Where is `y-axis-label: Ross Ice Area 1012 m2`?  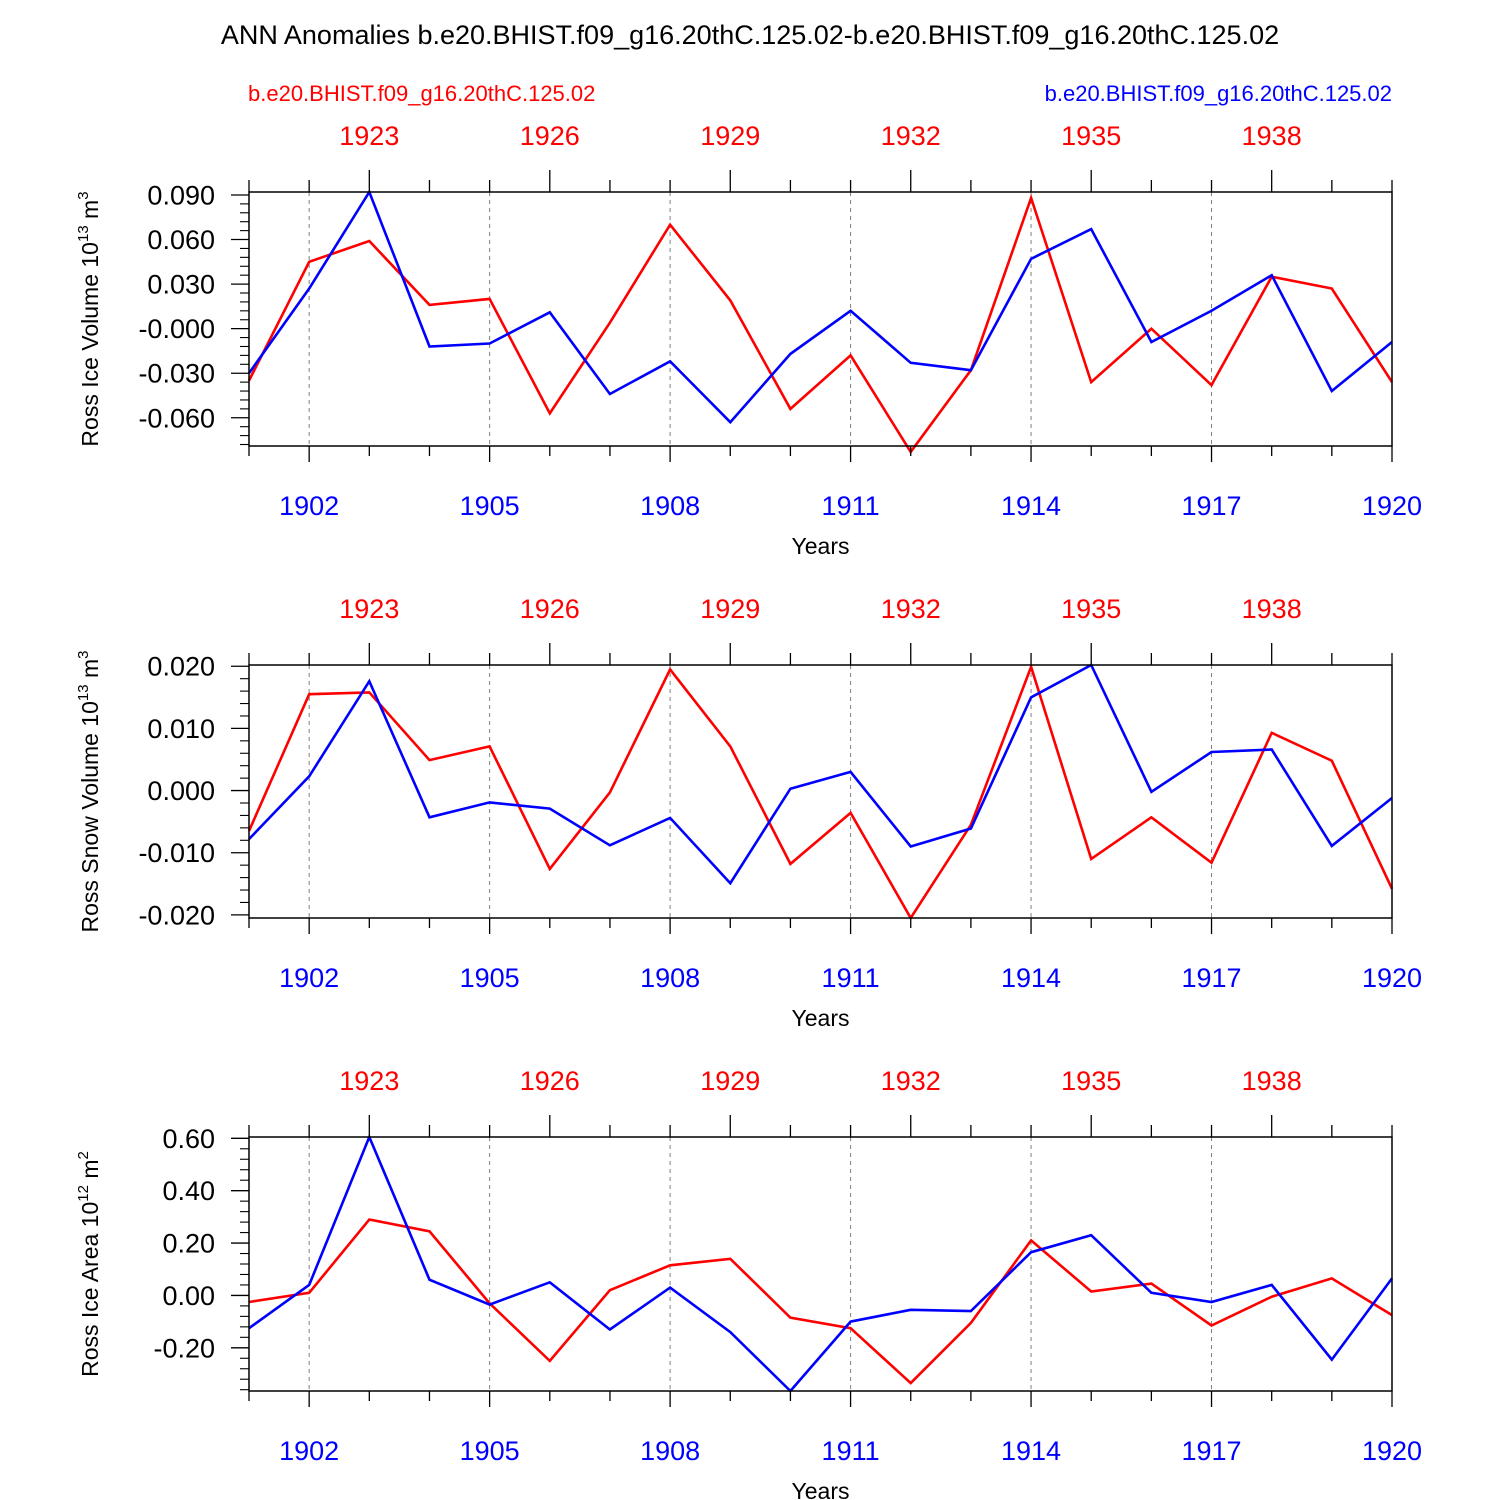 y-axis-label: Ross Ice Area 1012 m2 is located at coordinates (89, 1264).